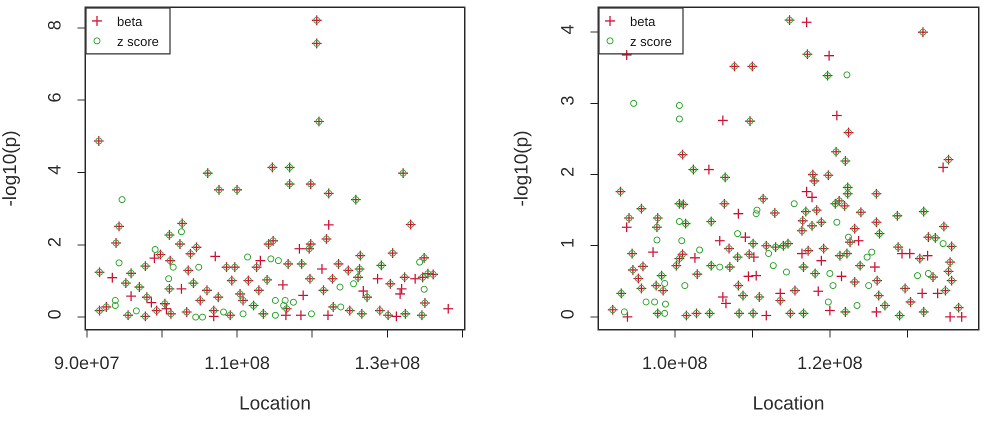  What do you see at coordinates (54, 25) in the screenshot?
I see `y-tick-label: 8` at bounding box center [54, 25].